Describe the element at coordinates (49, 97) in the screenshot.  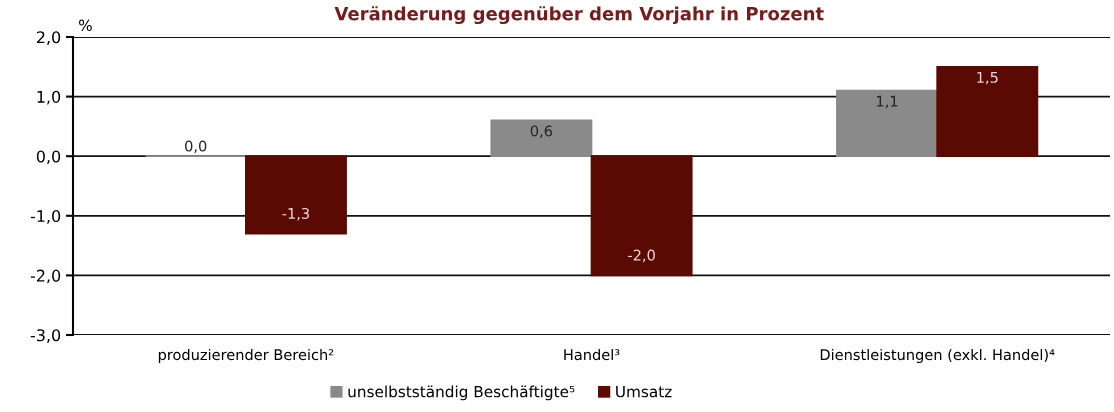
I see `y-tick-label: 1,0` at that location.